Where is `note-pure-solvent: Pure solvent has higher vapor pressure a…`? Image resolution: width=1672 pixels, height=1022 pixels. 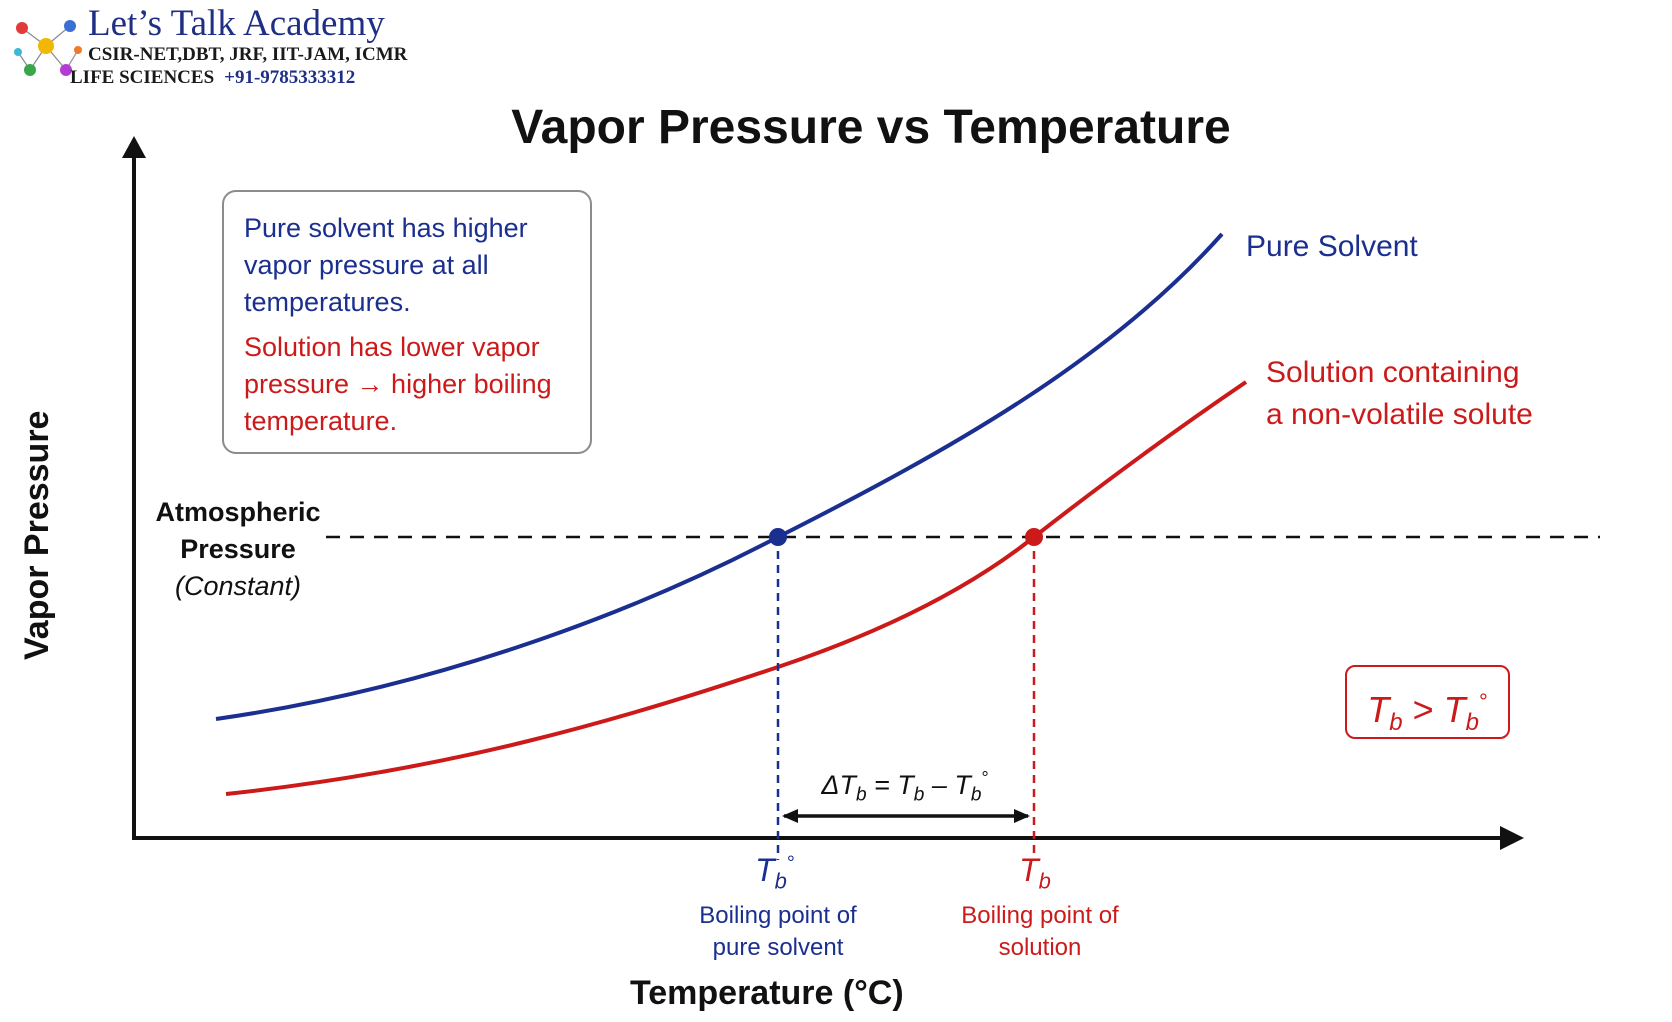
note-pure-solvent: Pure solvent has higher vapor pressure a… is located at coordinates (386, 265).